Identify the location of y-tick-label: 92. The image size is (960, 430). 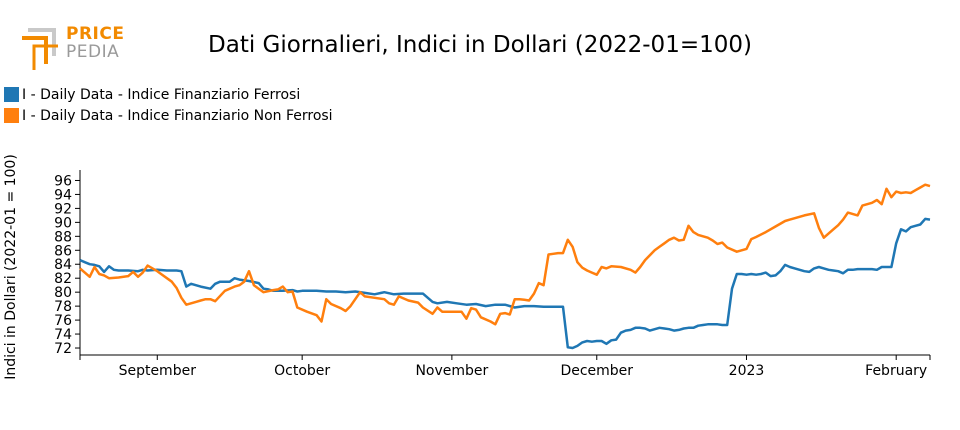
(63, 209).